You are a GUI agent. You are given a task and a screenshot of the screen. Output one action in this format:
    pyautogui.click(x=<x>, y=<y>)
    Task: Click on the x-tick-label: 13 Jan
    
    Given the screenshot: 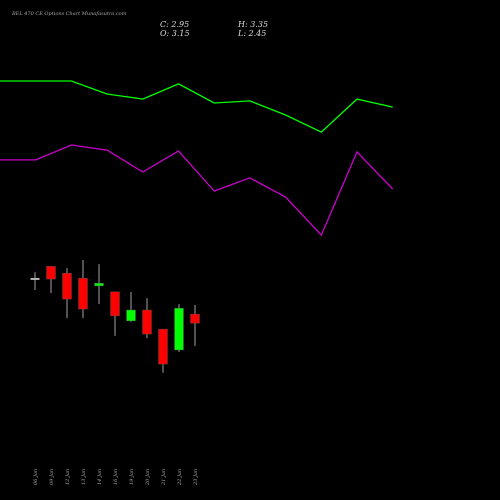 What is the action you would take?
    pyautogui.click(x=84, y=477)
    